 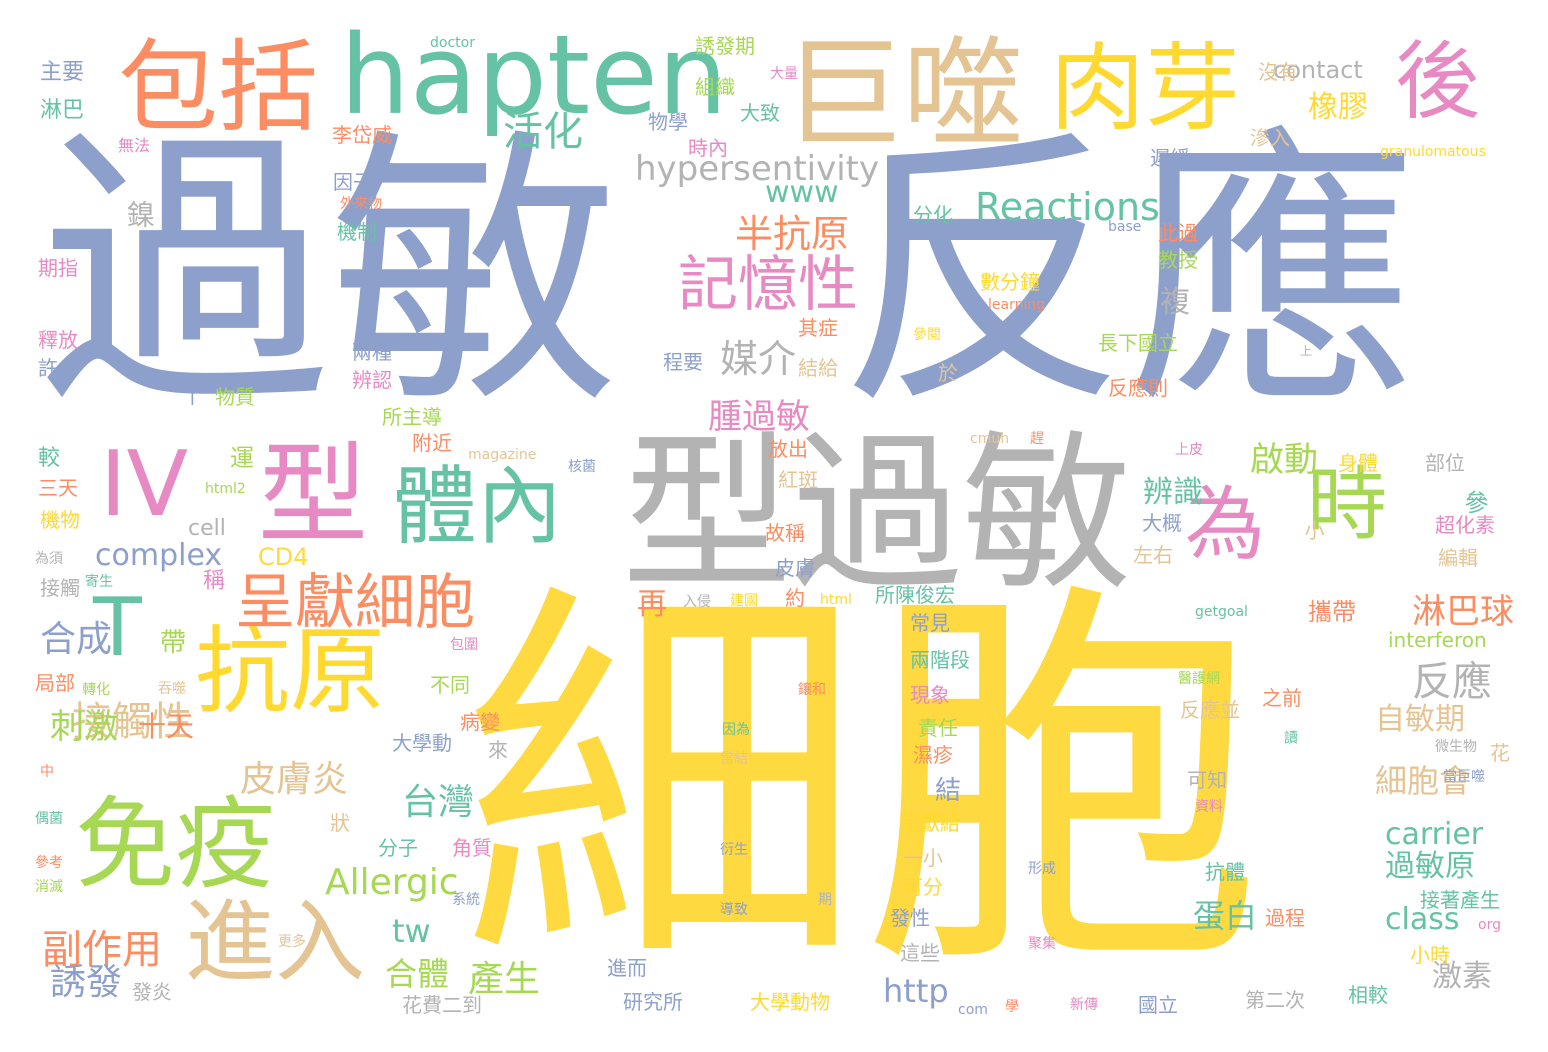 What do you see at coordinates (1422, 919) in the screenshot?
I see `cloud-word: class` at bounding box center [1422, 919].